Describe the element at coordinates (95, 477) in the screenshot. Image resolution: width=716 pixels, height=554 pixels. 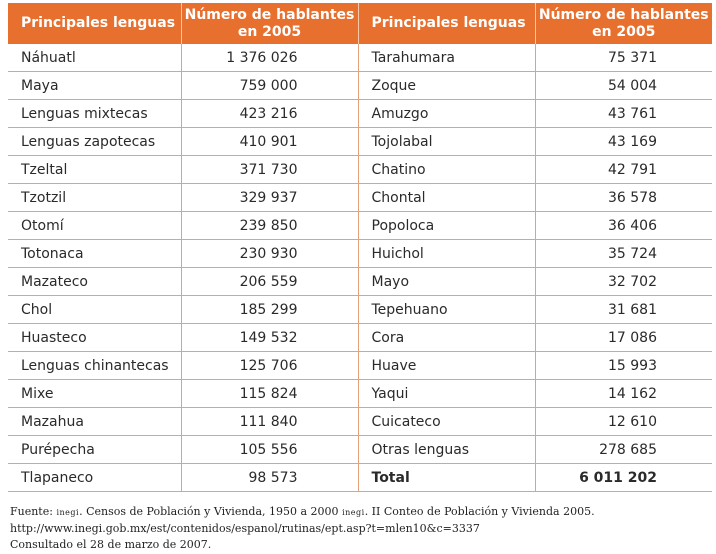
I see `left-language-name: Tlapaneco` at that location.